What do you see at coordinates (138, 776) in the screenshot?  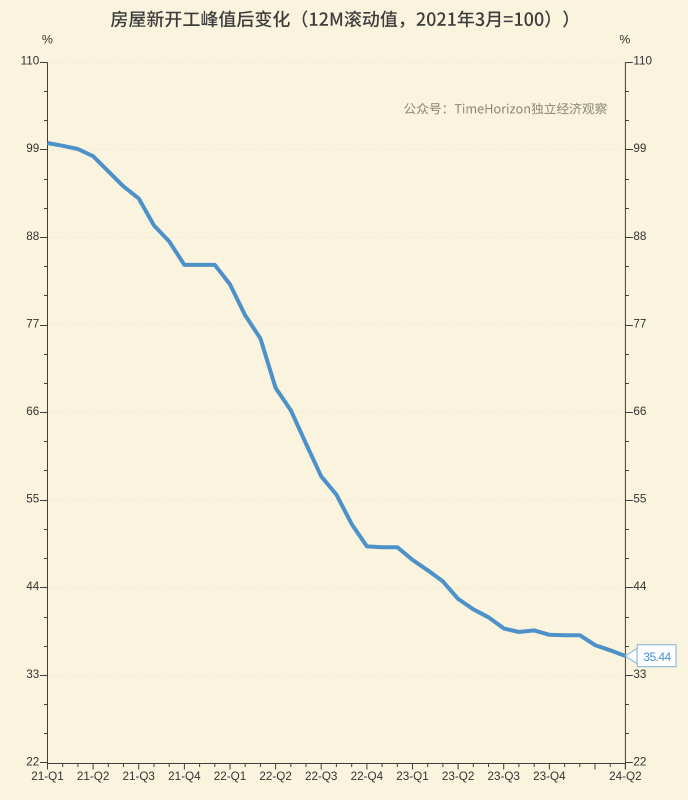 I see `svg-text: 21-Q3` at bounding box center [138, 776].